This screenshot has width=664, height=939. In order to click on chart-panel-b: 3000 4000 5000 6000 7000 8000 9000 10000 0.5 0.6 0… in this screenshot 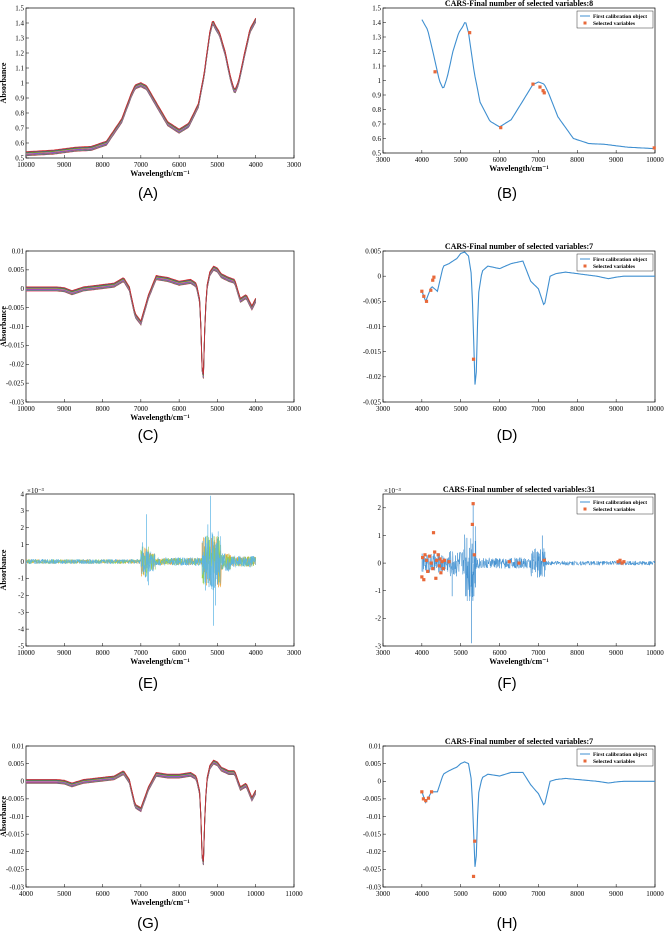, I will do `click(518, 86)`.